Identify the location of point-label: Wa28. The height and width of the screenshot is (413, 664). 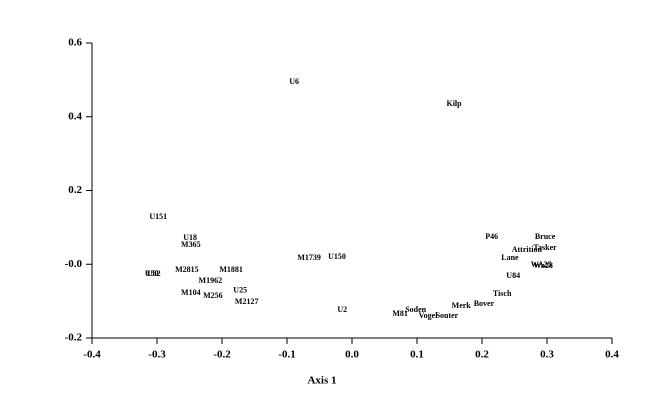
(543, 265).